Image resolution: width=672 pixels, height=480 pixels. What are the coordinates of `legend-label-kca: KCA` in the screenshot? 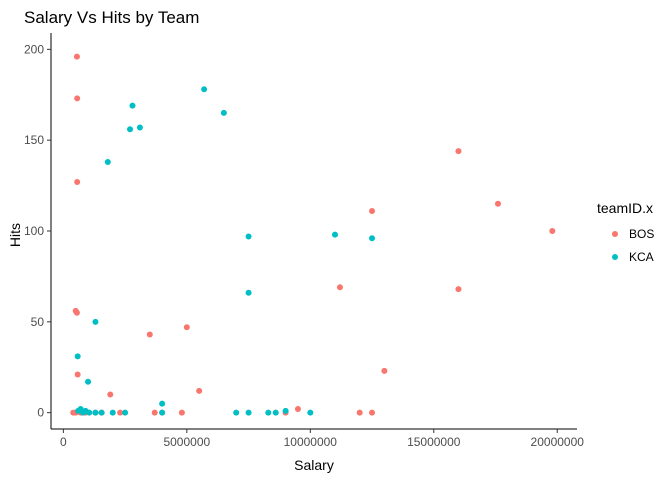 It's located at (641, 257).